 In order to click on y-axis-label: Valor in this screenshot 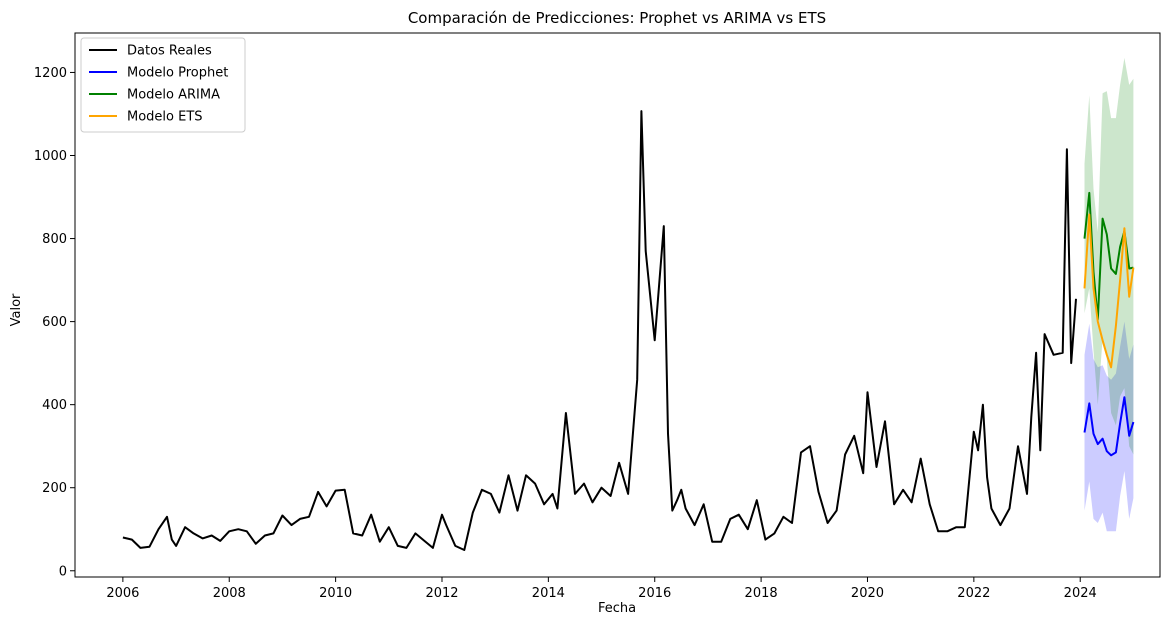, I will do `click(16, 309)`.